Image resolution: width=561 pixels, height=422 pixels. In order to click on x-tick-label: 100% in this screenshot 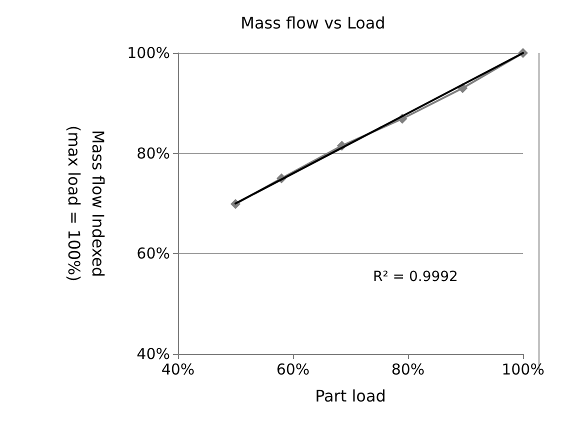, I will do `click(523, 369)`.